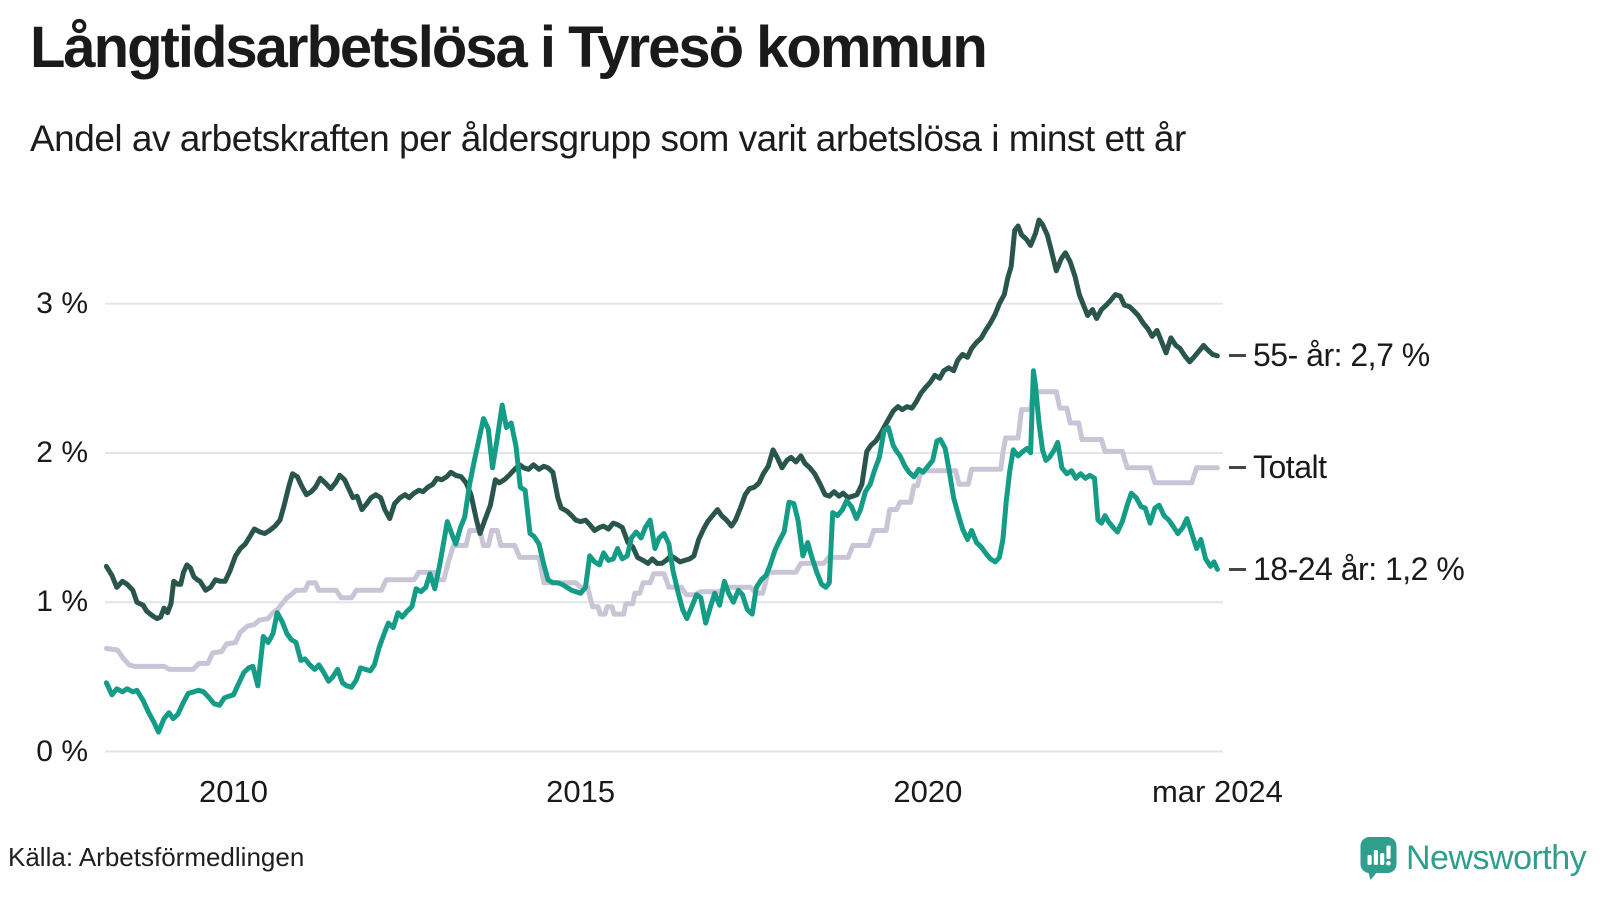  Describe the element at coordinates (1217, 791) in the screenshot. I see `x-tick-label-mar-2024: mar 2024` at that location.